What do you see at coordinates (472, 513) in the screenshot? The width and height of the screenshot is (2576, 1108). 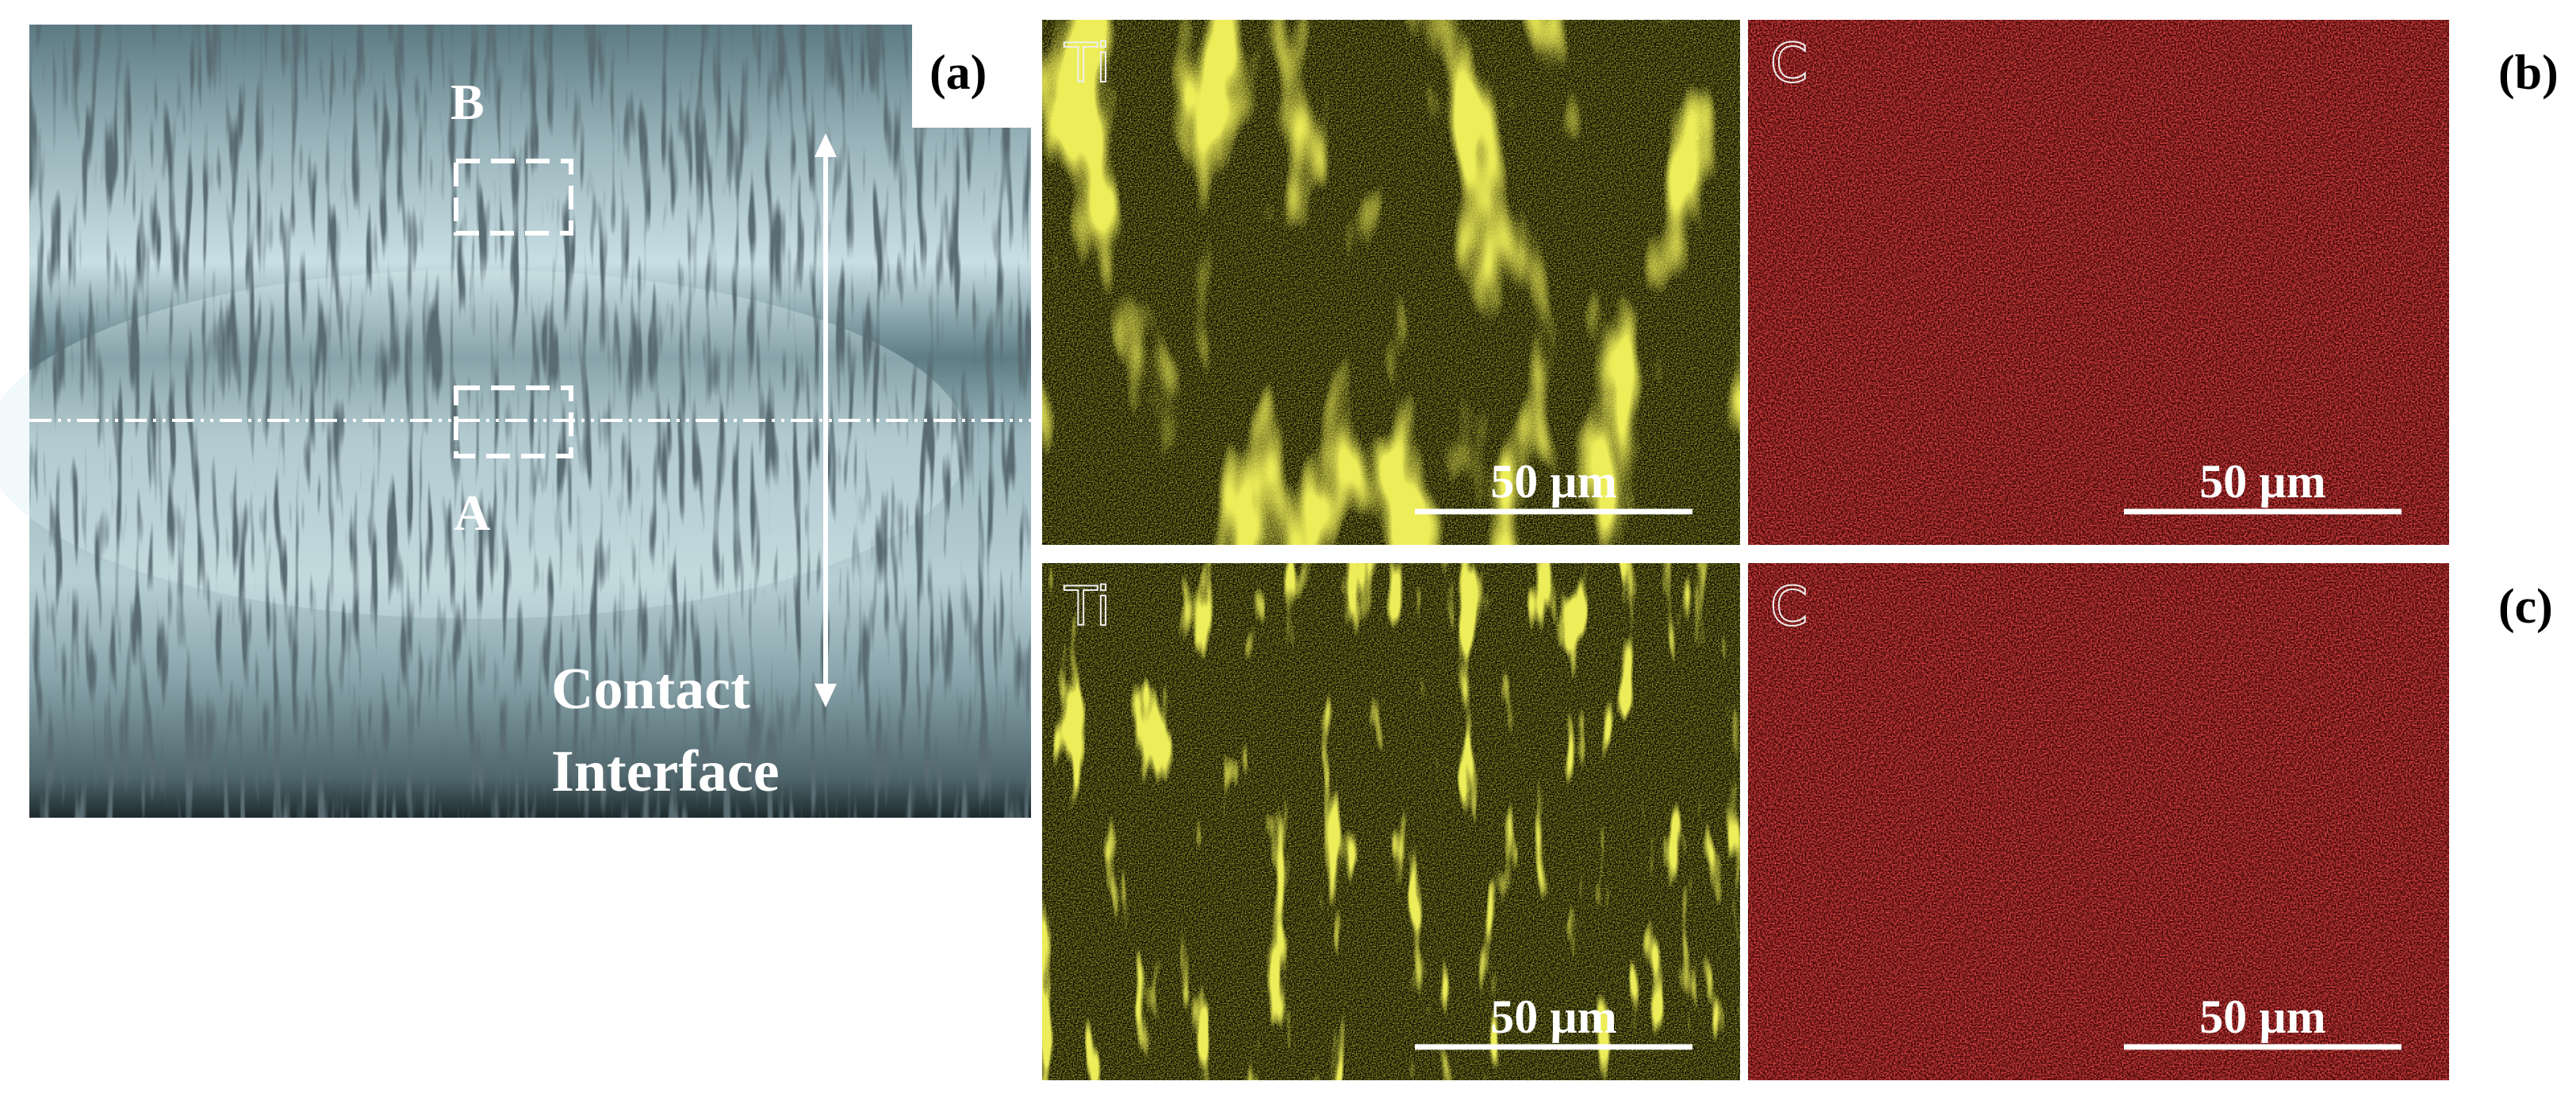 I see `box-label: A` at bounding box center [472, 513].